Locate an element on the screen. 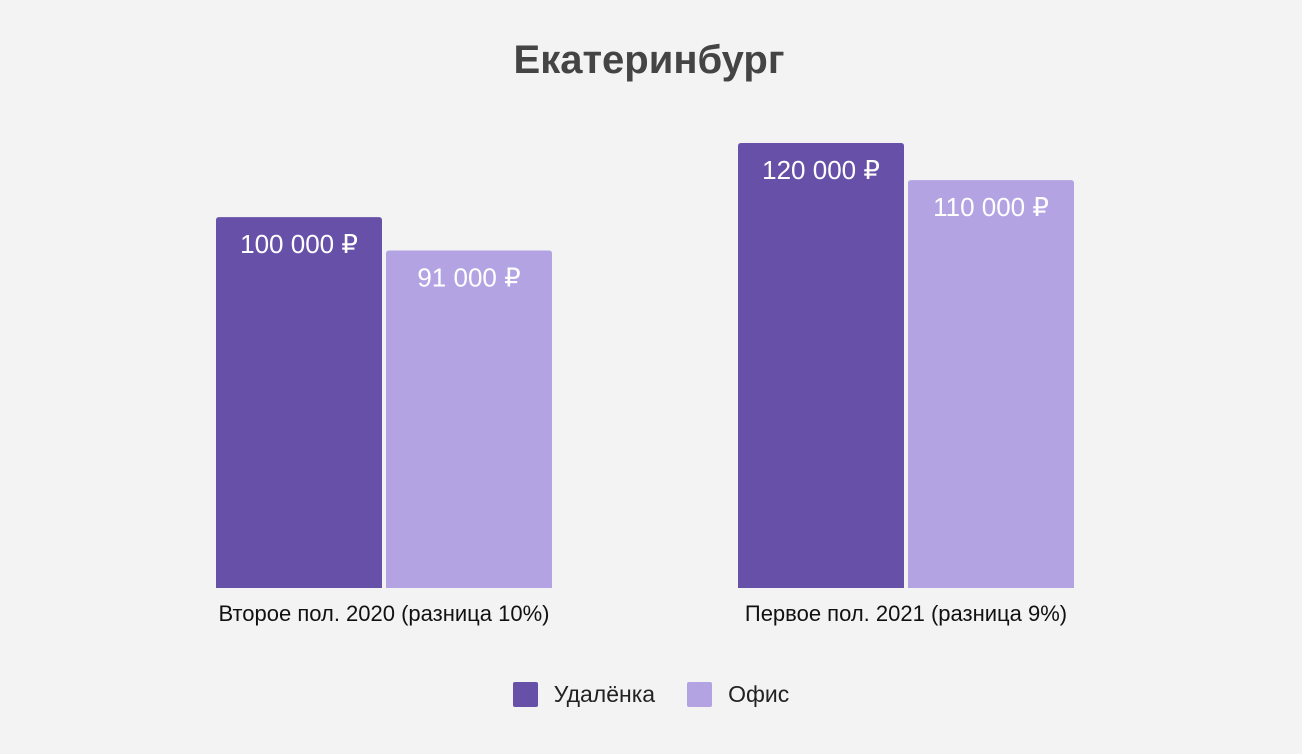  bar-value-label-remote-0: 100 000 ₽ is located at coordinates (299, 244).